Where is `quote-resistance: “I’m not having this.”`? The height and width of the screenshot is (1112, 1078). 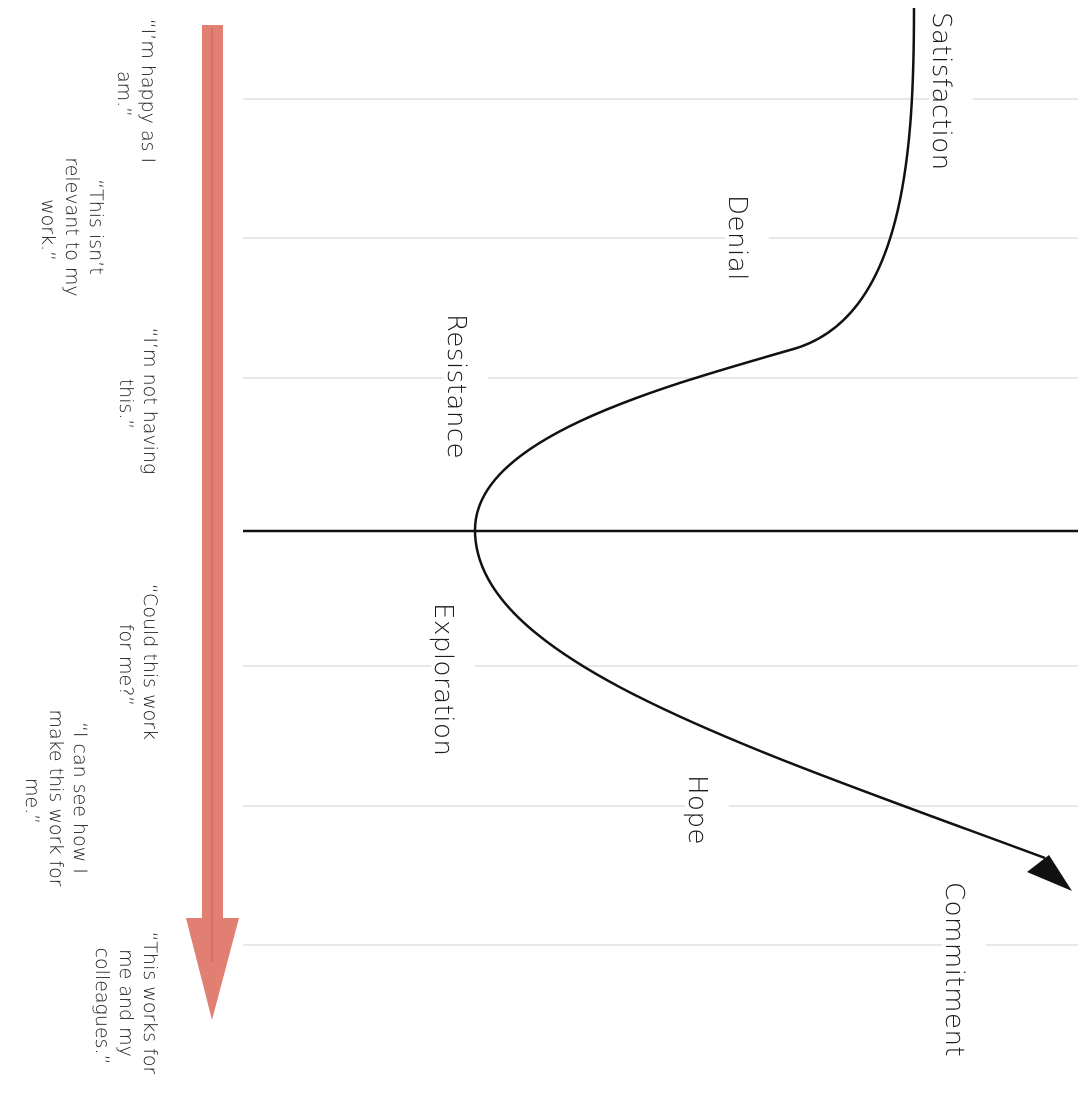 quote-resistance: “I’m not having this.” is located at coordinates (138, 404).